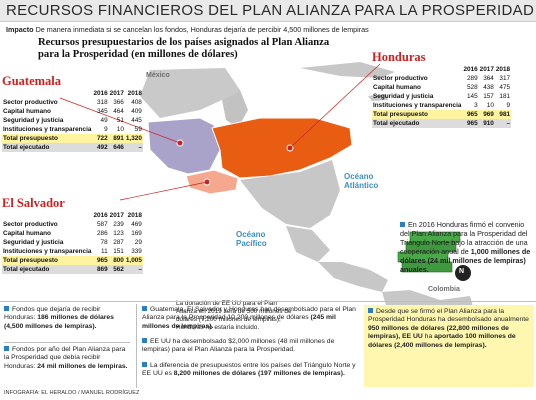 This screenshot has width=536, height=400. Describe the element at coordinates (133, 138) in the screenshot. I see `table-cell: 1,320` at that location.